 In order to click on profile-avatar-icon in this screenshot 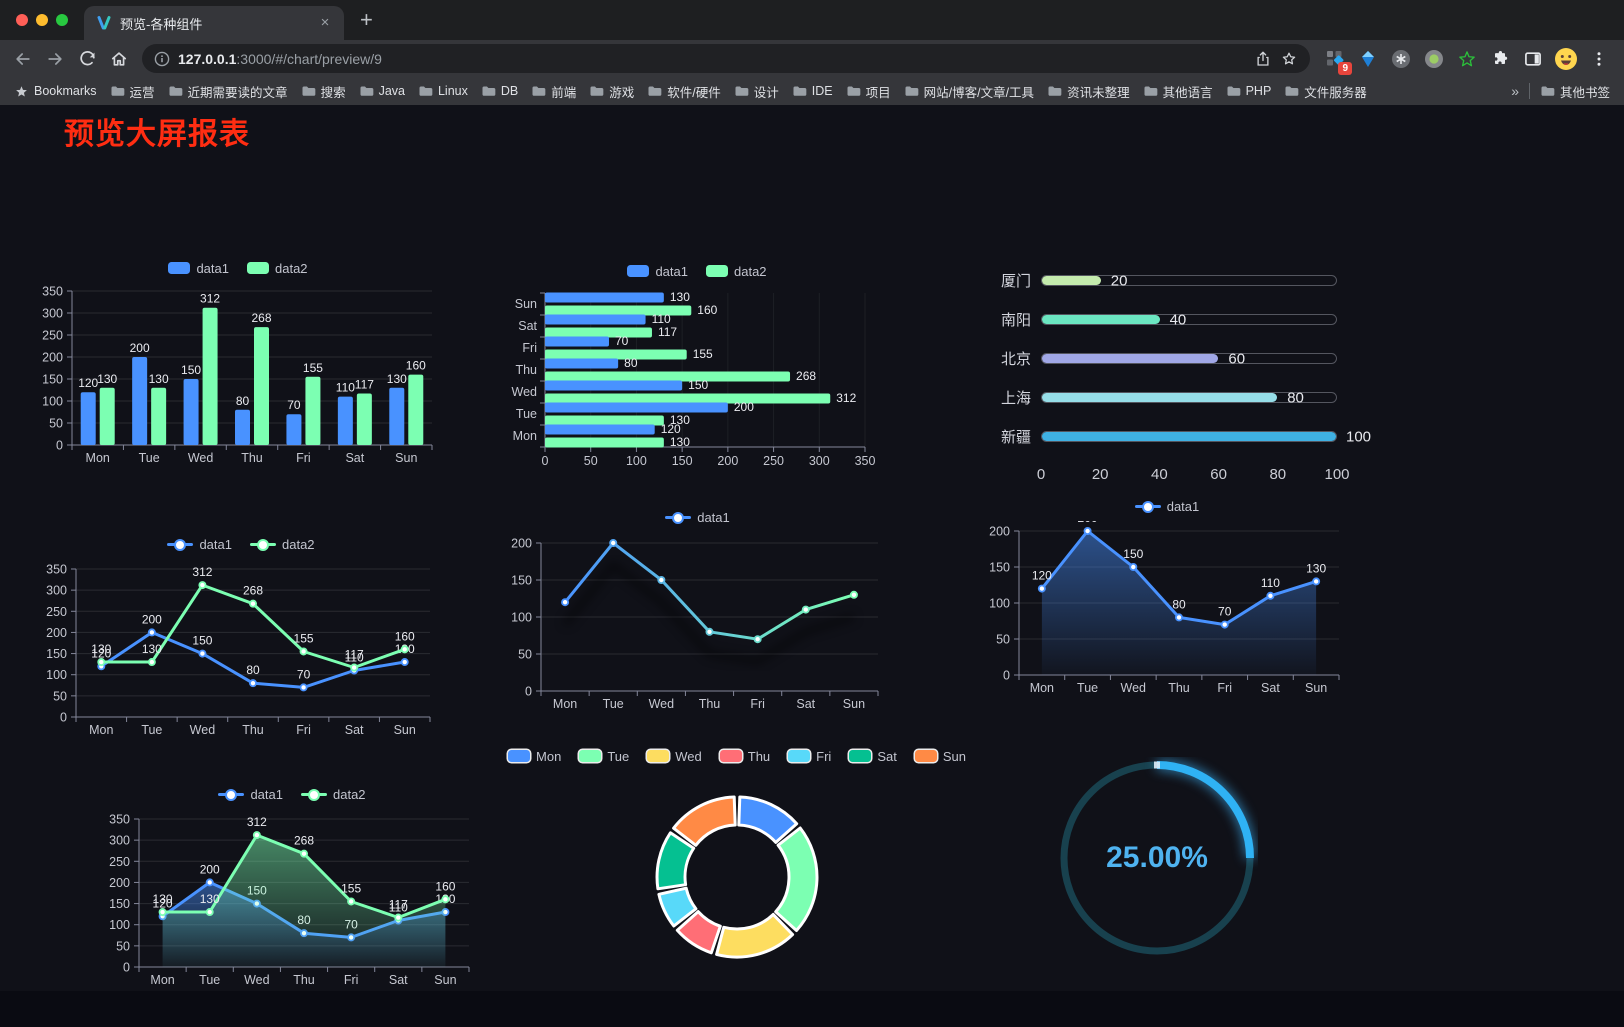, I will do `click(1566, 59)`.